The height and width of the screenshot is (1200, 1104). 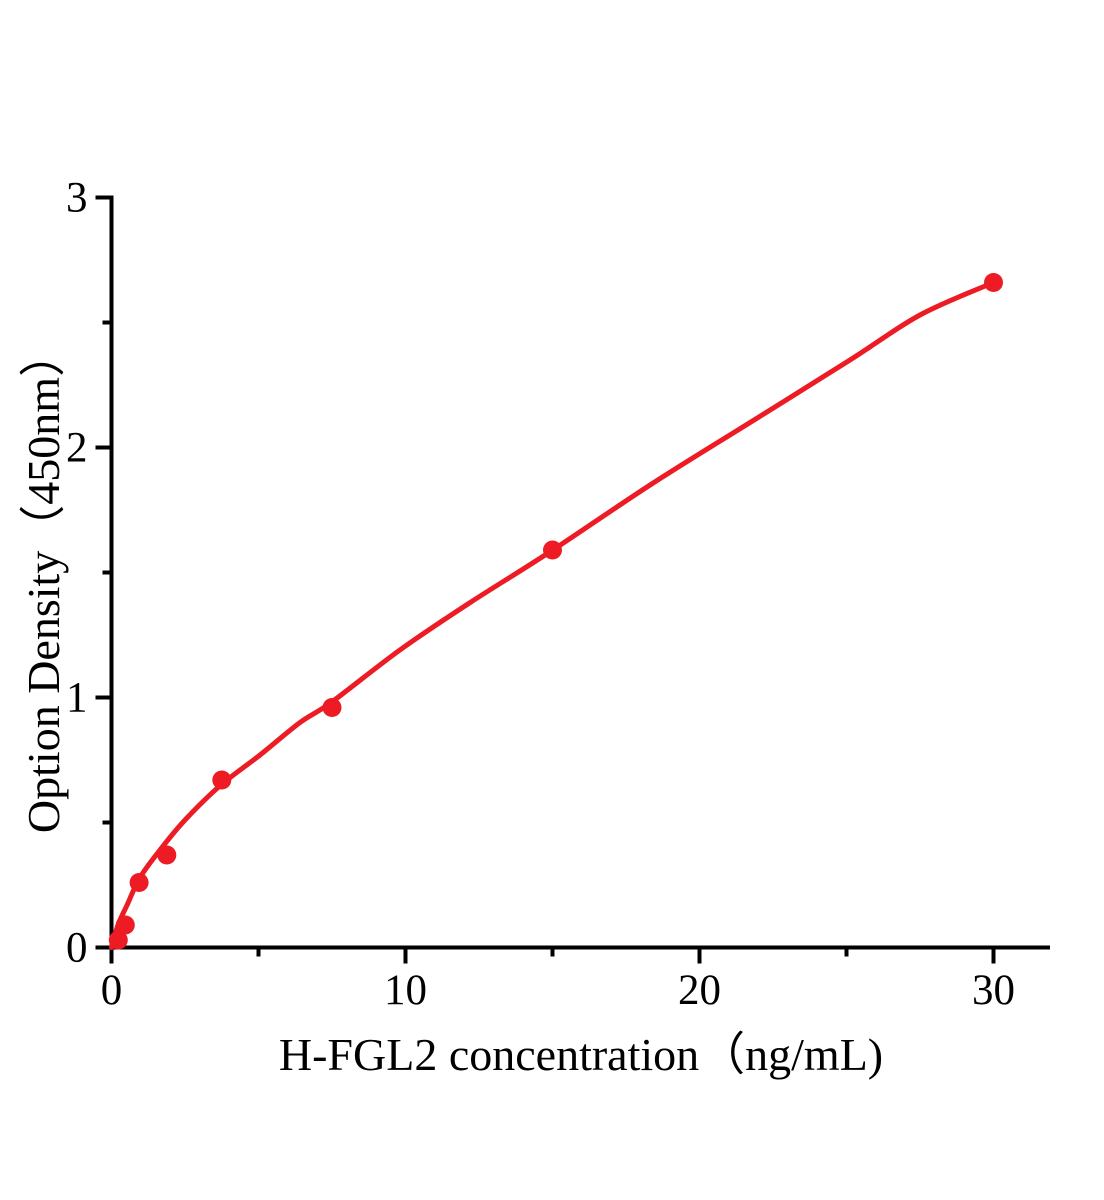 What do you see at coordinates (699, 990) in the screenshot?
I see `x-tick-label: 20` at bounding box center [699, 990].